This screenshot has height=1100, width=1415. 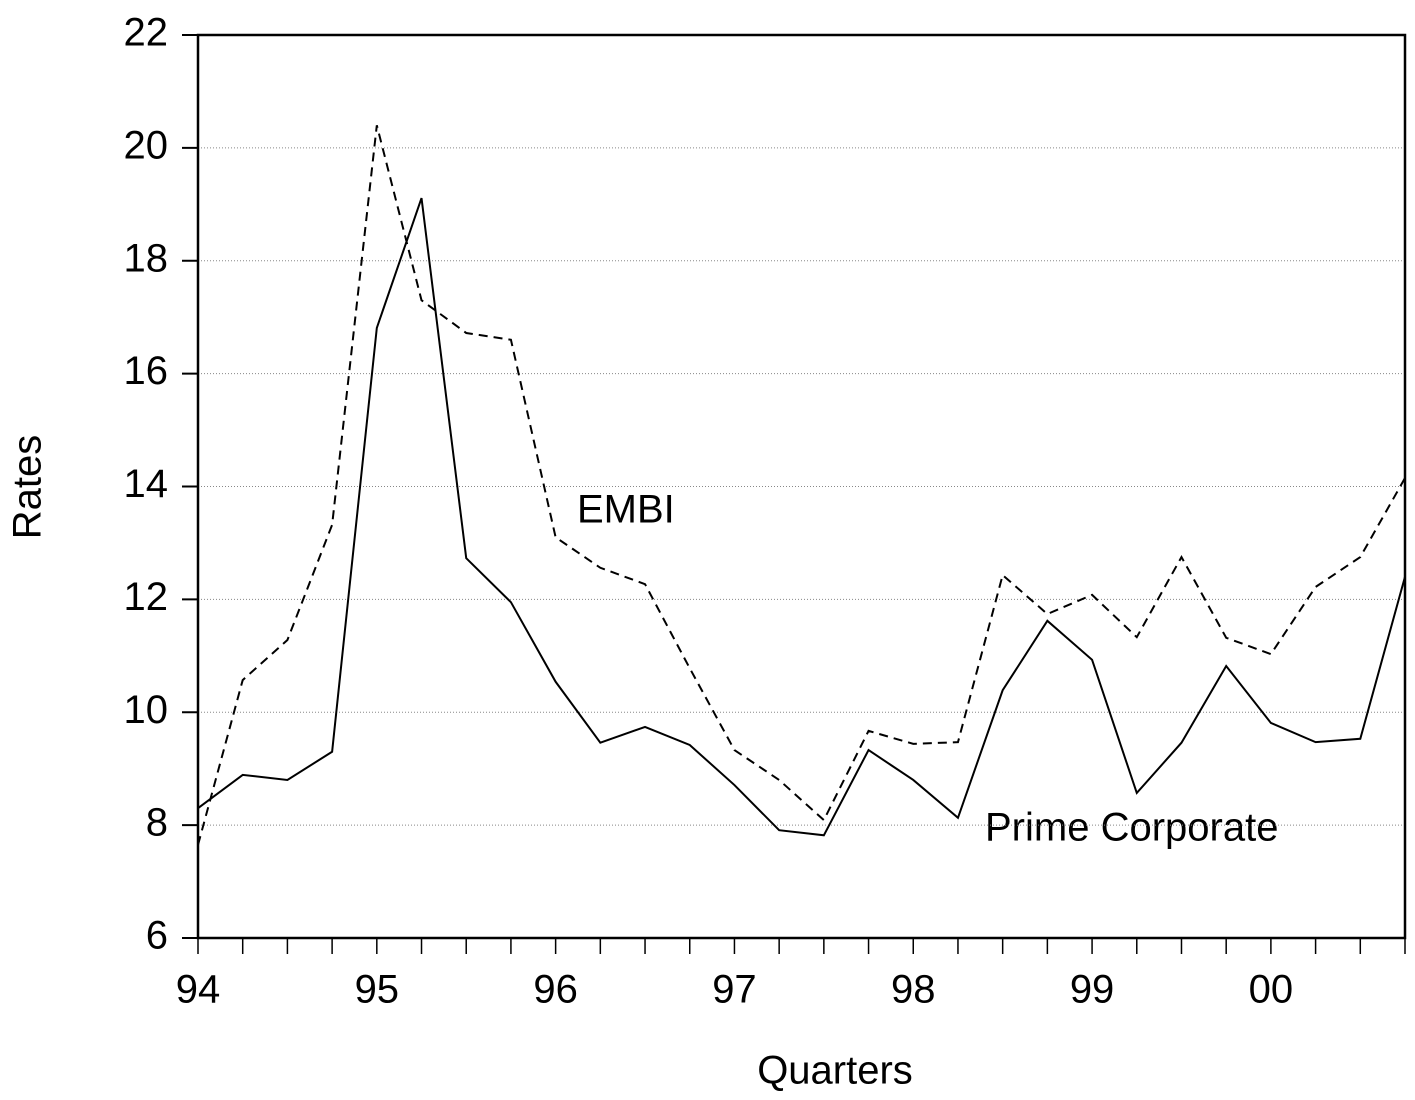 What do you see at coordinates (198, 990) in the screenshot?
I see `x-tick-label: 94` at bounding box center [198, 990].